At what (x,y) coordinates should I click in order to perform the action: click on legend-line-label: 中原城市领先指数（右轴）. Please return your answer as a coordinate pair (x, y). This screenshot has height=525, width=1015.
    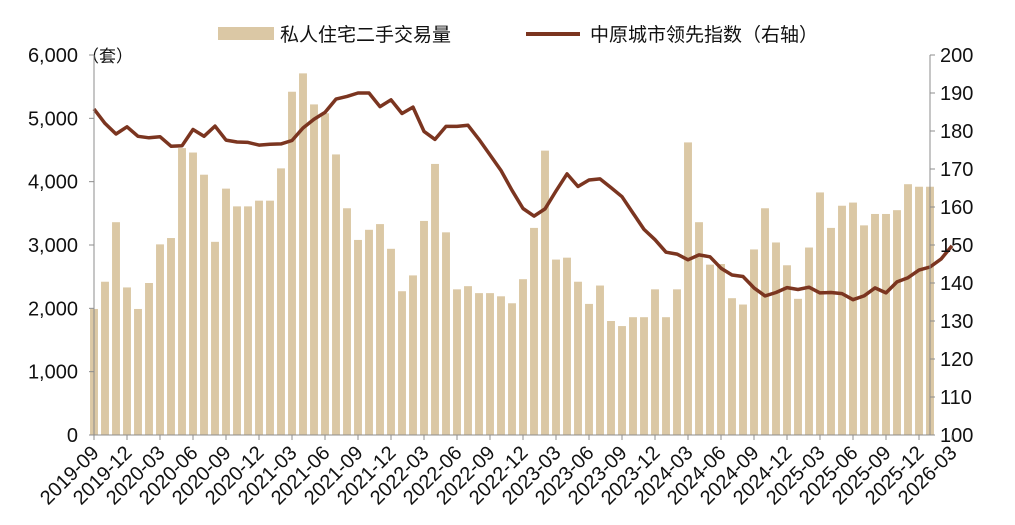
    Looking at the image, I should click on (704, 35).